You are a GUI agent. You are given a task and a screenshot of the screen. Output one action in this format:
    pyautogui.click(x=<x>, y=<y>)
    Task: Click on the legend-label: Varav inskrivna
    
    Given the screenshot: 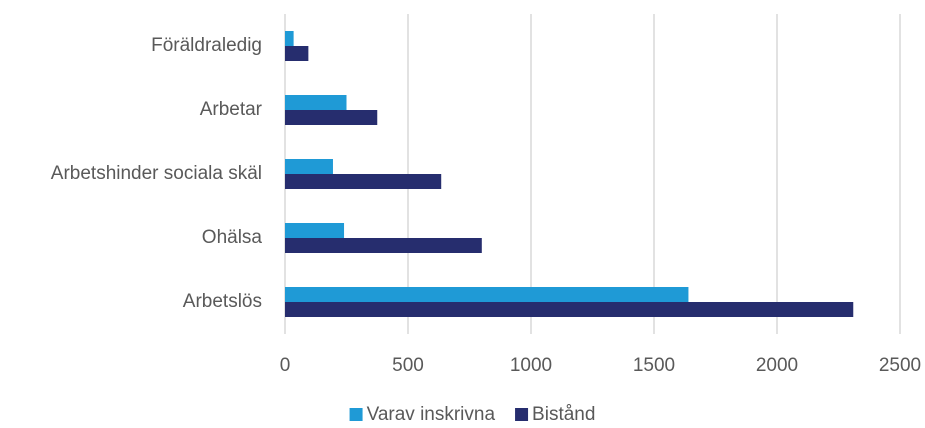 What is the action you would take?
    pyautogui.click(x=431, y=414)
    